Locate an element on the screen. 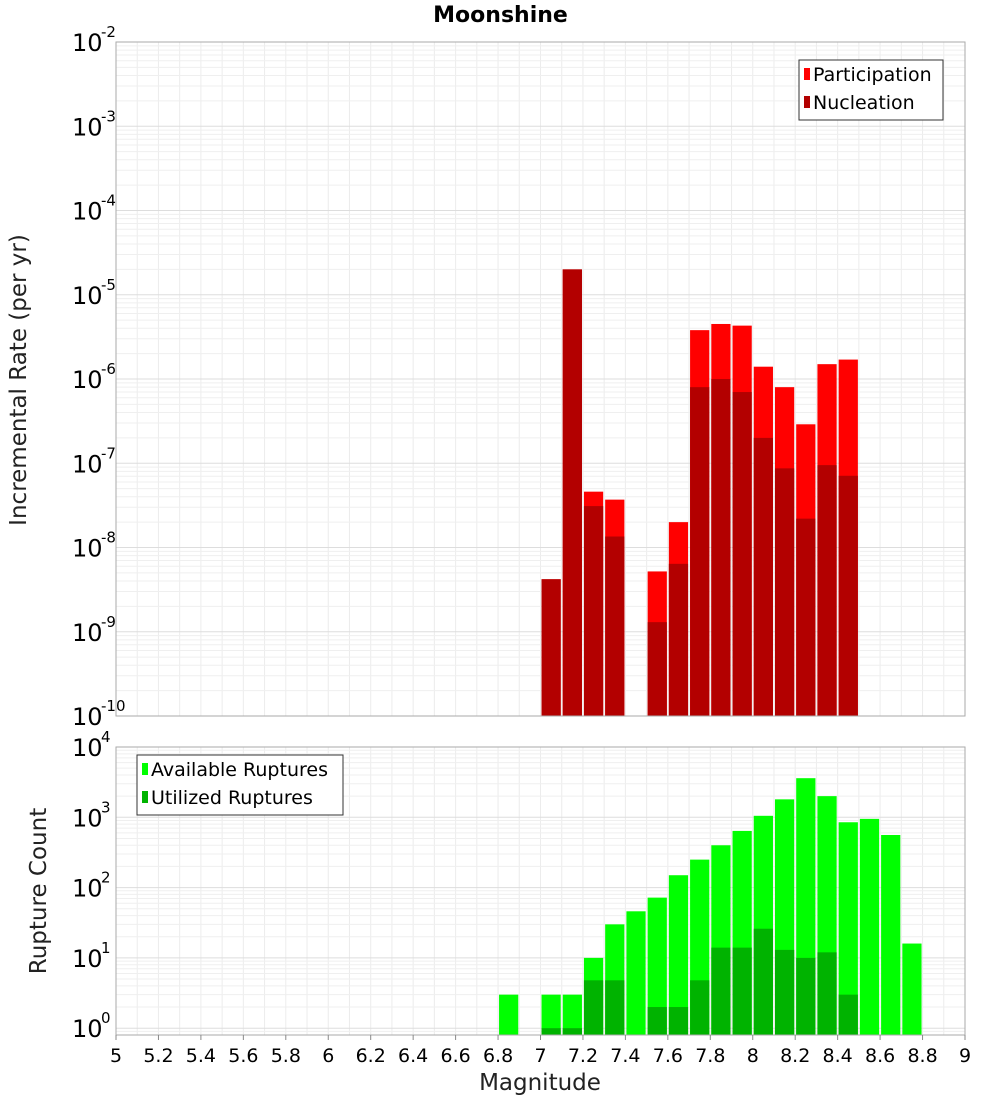 Image resolution: width=1000 pixels, height=1104 pixels. x-tick-label: 6.8 is located at coordinates (498, 1056).